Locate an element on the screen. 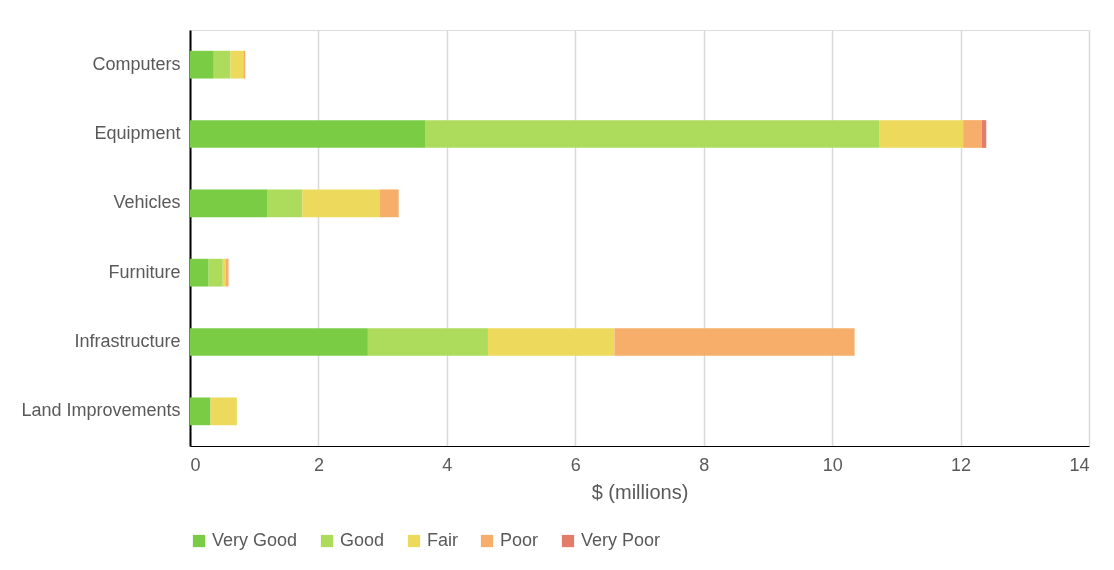 The image size is (1114, 570). x-tick-label: 0 is located at coordinates (195, 464).